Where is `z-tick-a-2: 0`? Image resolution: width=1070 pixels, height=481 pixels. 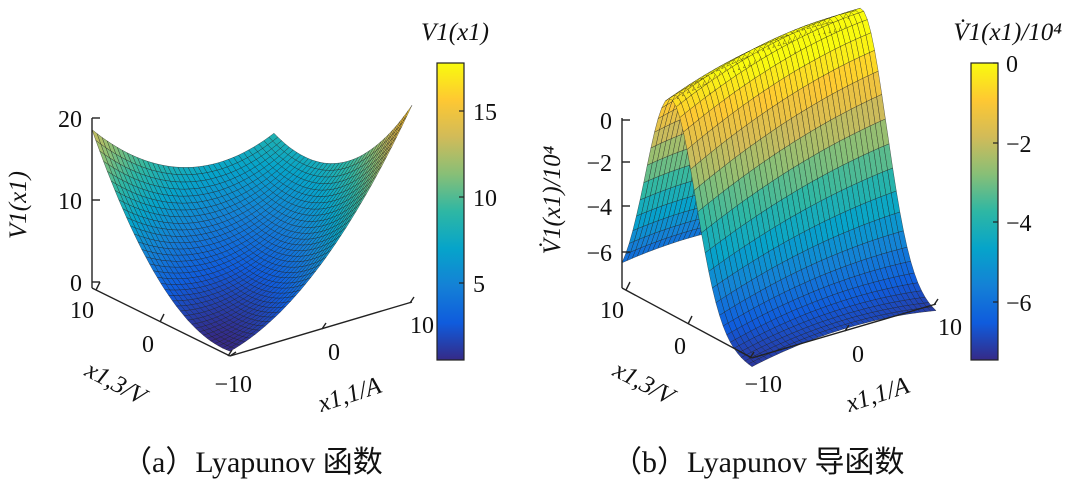
z-tick-a-2: 0 is located at coordinates (76, 284).